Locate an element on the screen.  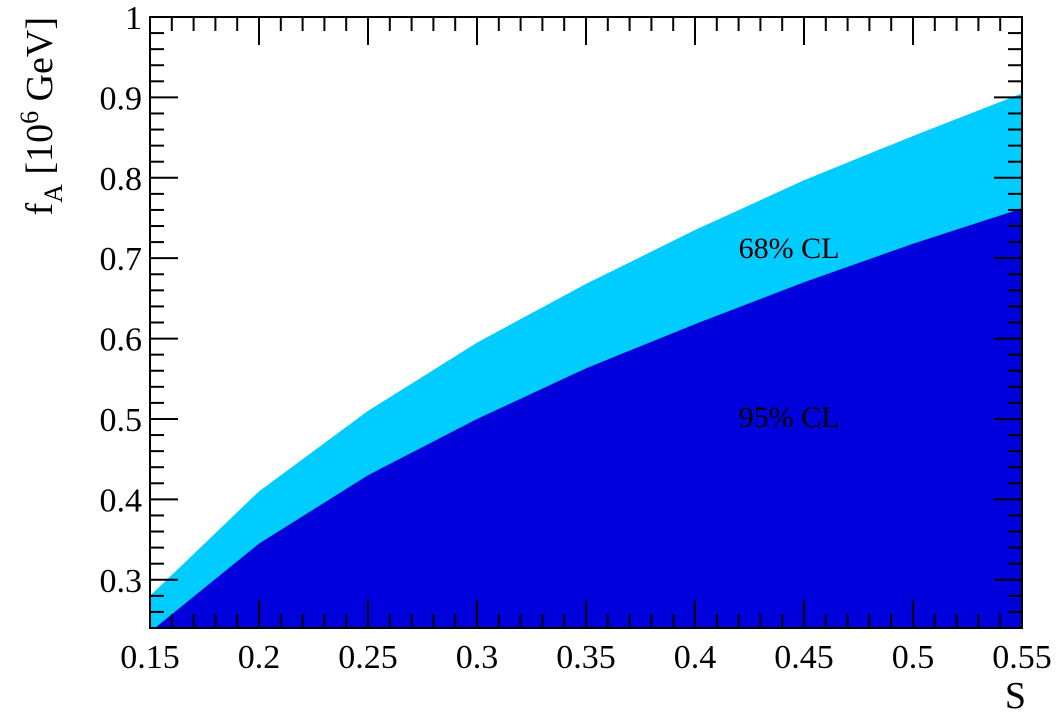
x-tick-label: 0.2 is located at coordinates (259, 657).